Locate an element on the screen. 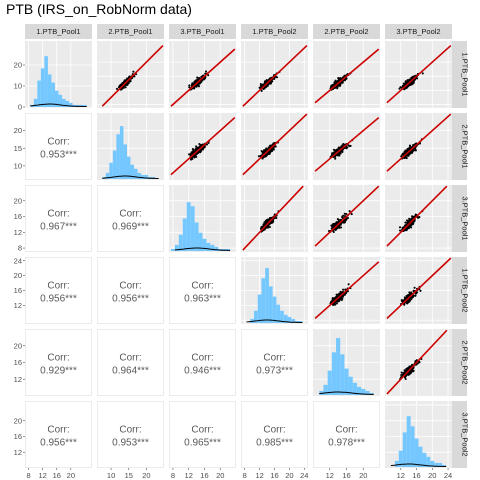 The height and width of the screenshot is (480, 480). scatter-panel is located at coordinates (130, 74).